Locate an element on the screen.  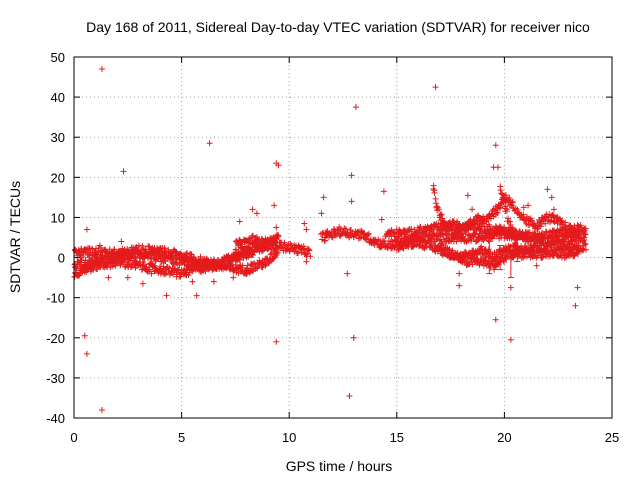
data-track-track-i is located at coordinates (509, 256).